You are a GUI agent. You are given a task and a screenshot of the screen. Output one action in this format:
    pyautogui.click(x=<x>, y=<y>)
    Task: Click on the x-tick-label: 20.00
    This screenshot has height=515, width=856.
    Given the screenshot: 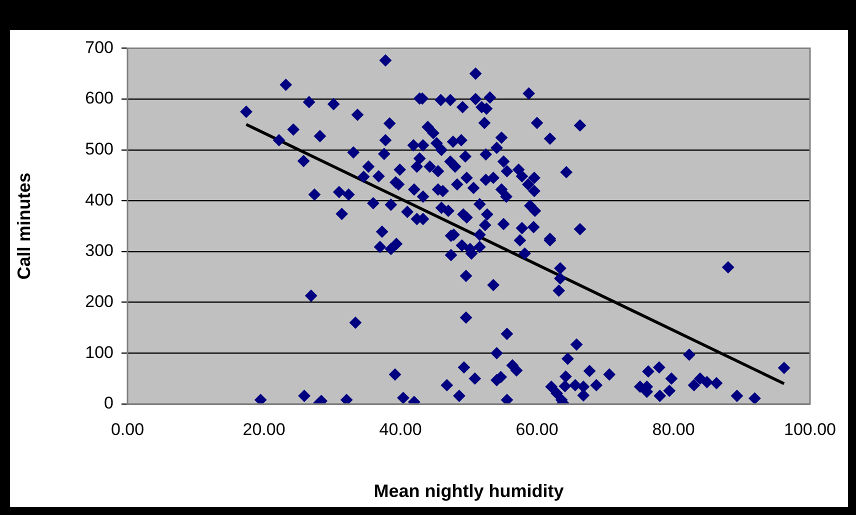 What is the action you would take?
    pyautogui.click(x=264, y=429)
    